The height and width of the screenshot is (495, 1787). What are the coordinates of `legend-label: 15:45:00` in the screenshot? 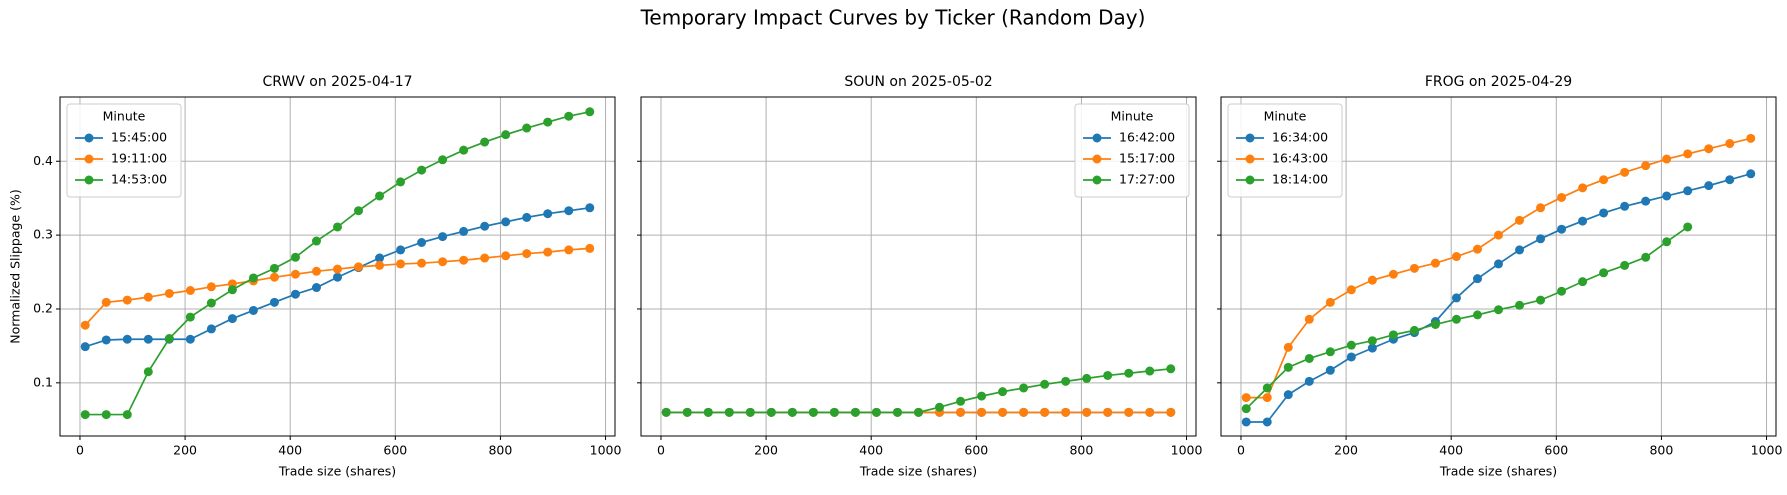 It's located at (139, 137).